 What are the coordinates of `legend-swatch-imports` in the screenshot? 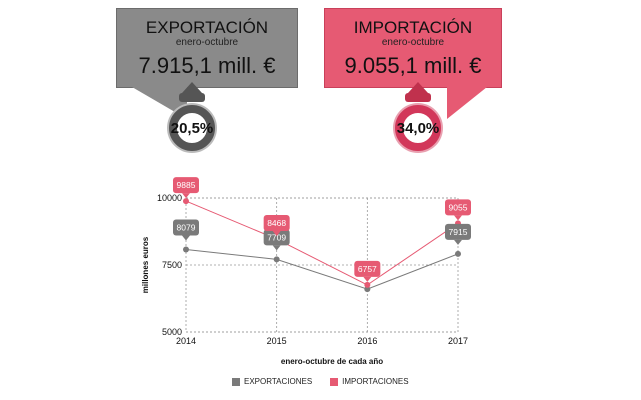 It's located at (334, 381).